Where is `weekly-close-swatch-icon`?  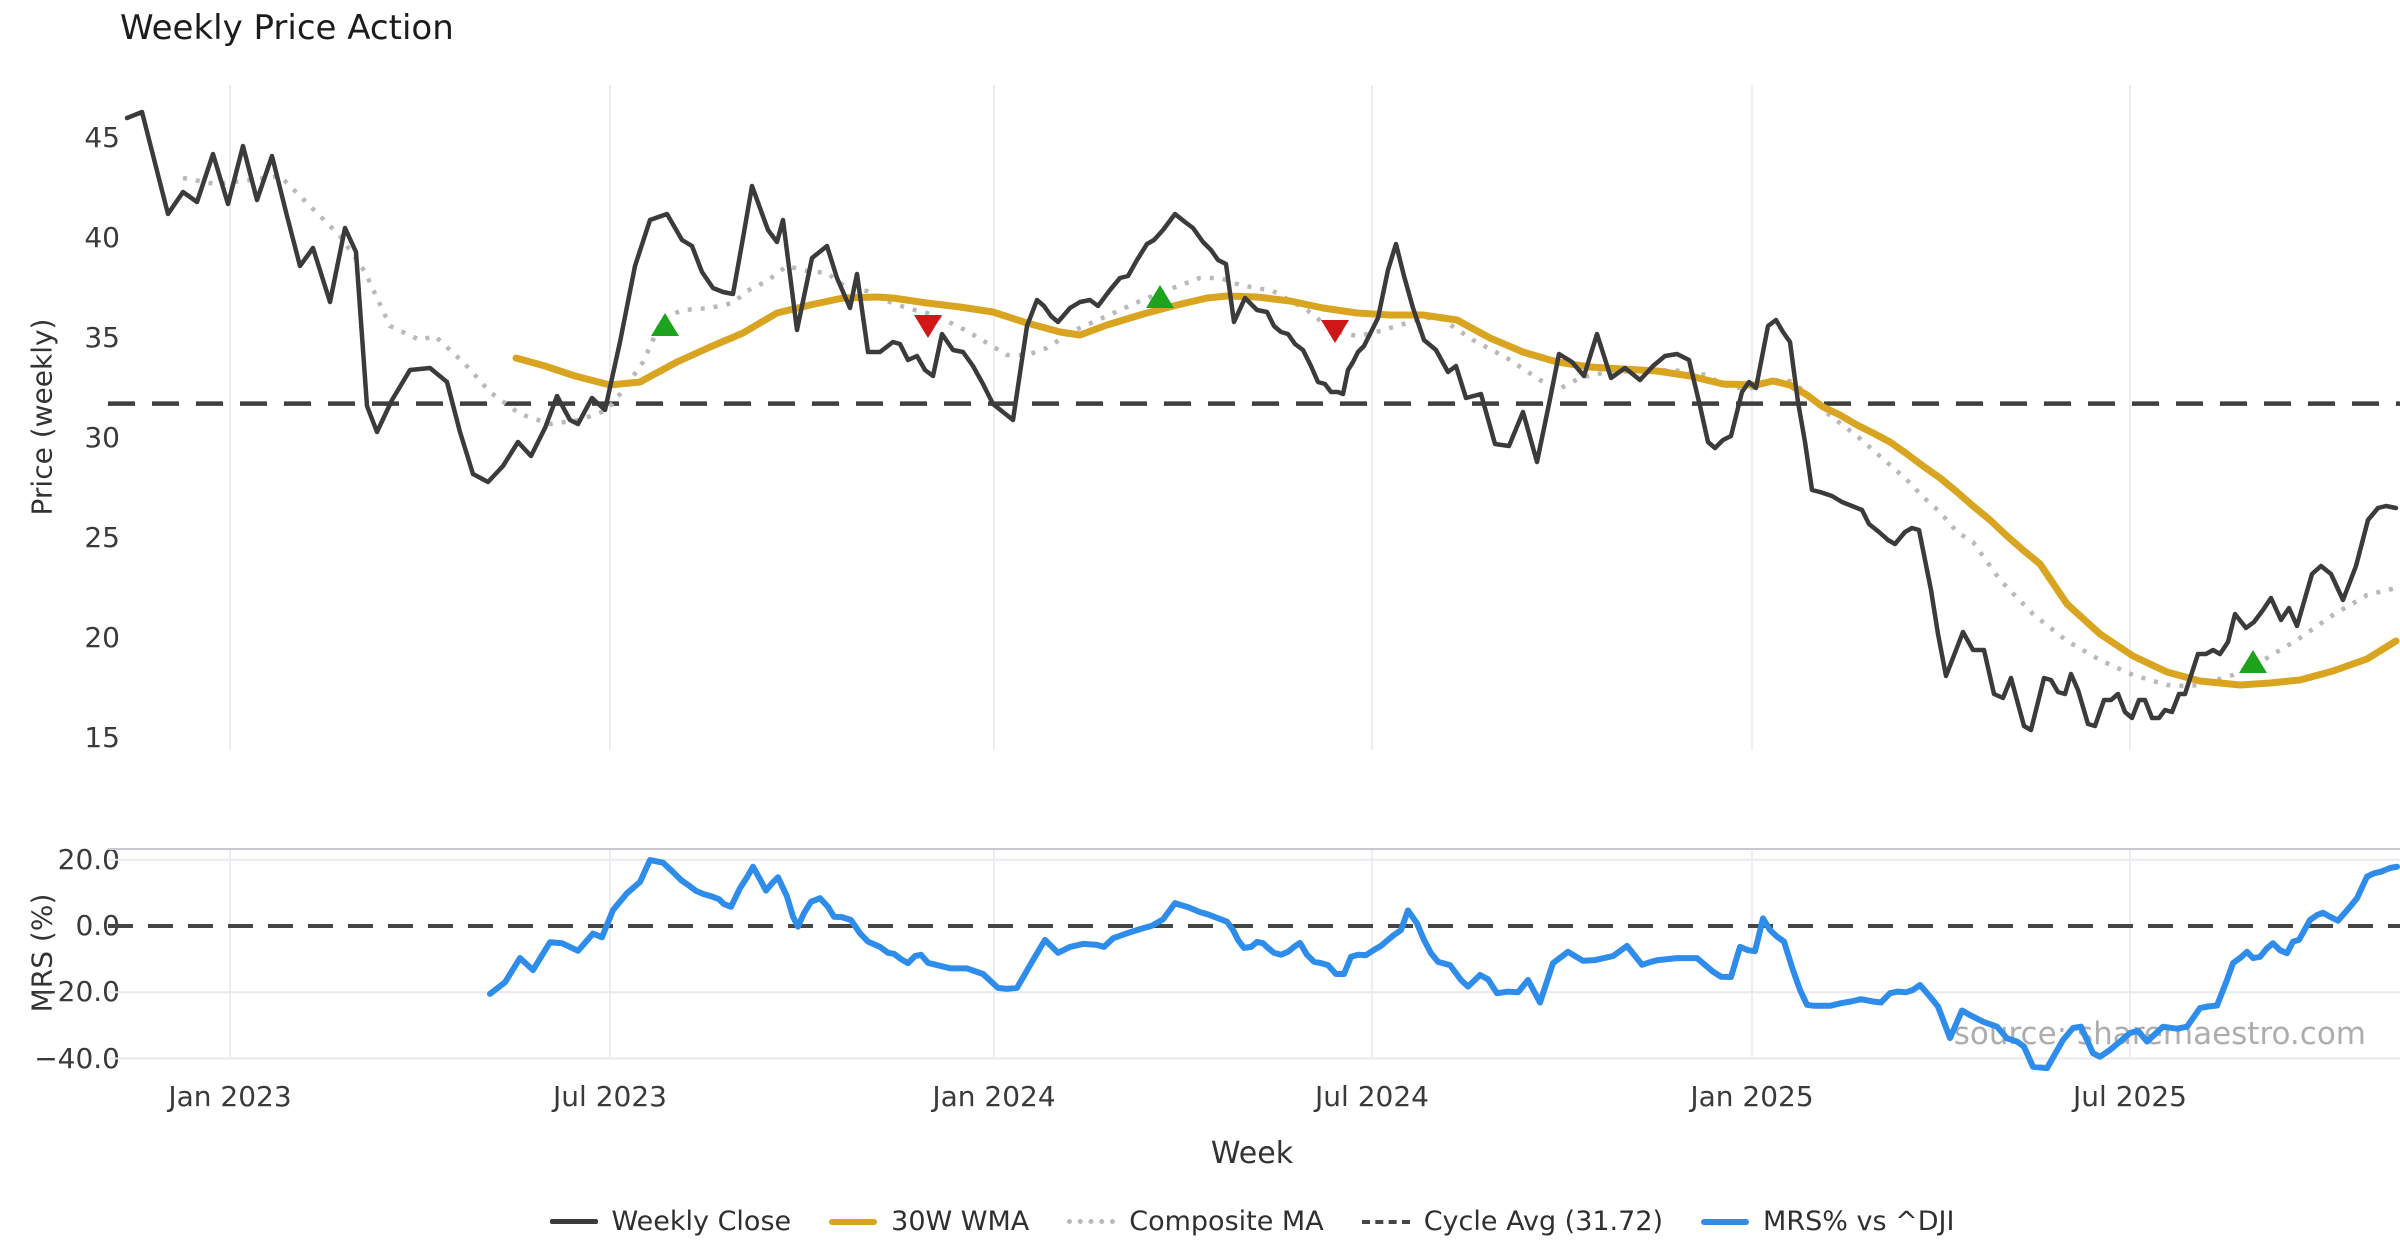
weekly-close-swatch-icon is located at coordinates (573, 1221).